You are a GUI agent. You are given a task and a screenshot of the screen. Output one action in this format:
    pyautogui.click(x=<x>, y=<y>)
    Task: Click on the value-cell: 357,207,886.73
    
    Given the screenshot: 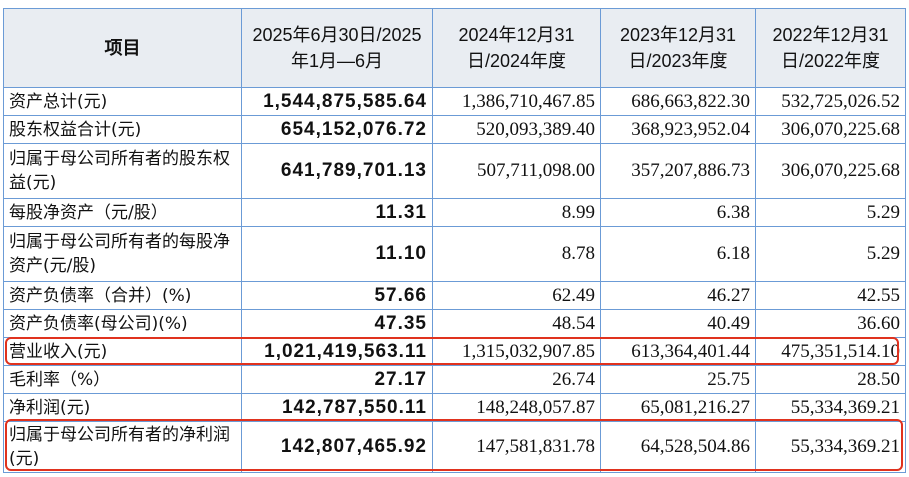 What is the action you would take?
    pyautogui.click(x=678, y=171)
    